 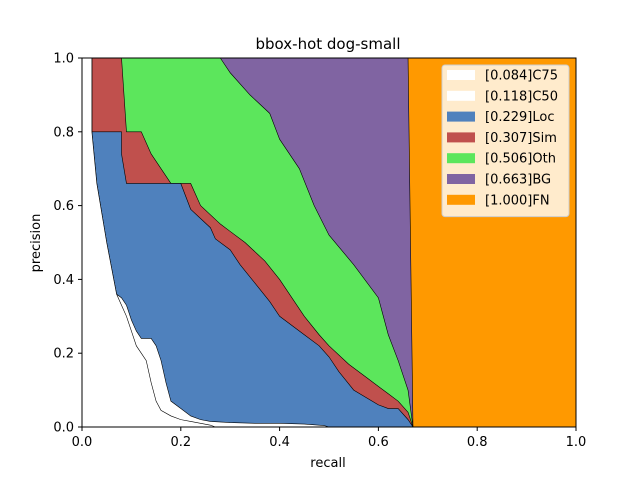 I want to click on y-tick-label: 0.2, so click(x=63, y=354).